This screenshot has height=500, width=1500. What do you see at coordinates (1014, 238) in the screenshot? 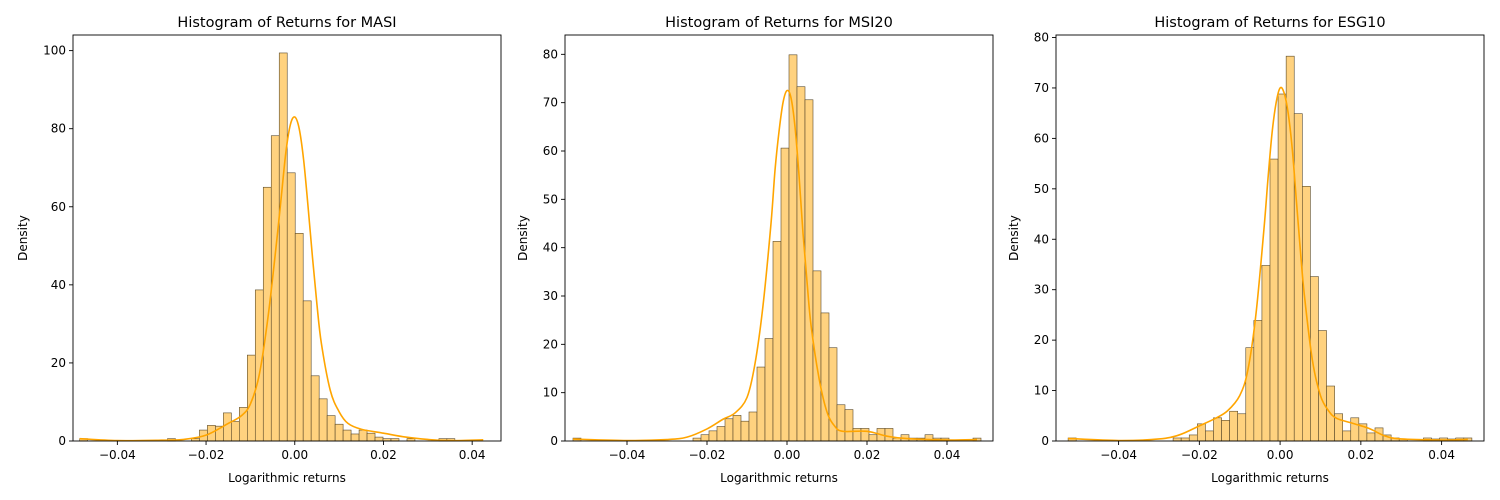
I see `y-axis-label: Density` at bounding box center [1014, 238].